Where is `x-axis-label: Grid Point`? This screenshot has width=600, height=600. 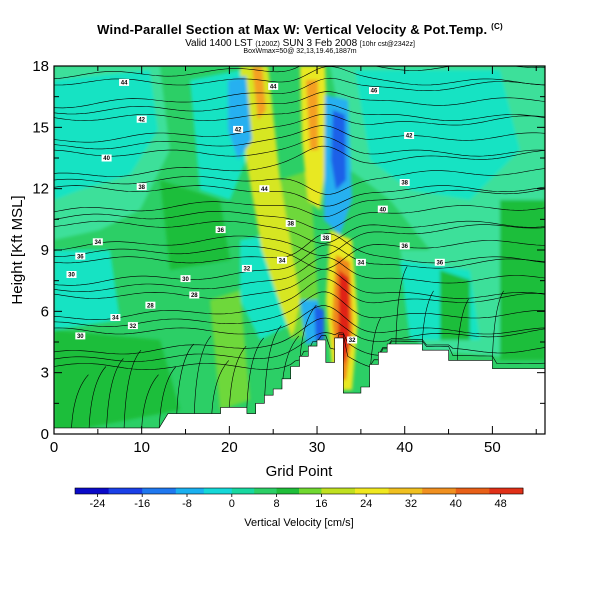
x-axis-label: Grid Point is located at coordinates (300, 471).